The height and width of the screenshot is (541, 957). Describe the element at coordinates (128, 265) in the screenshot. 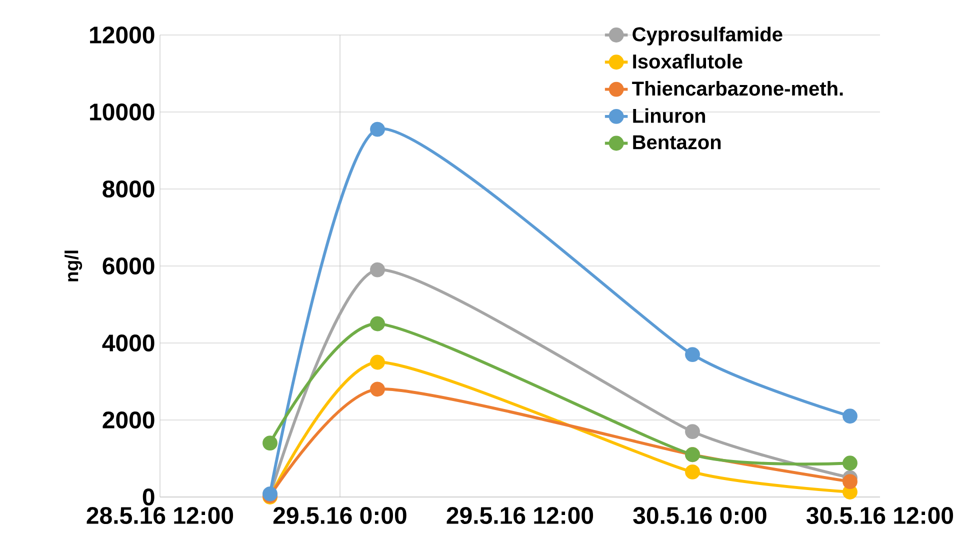

I see `y-tick-label: 6000` at that location.